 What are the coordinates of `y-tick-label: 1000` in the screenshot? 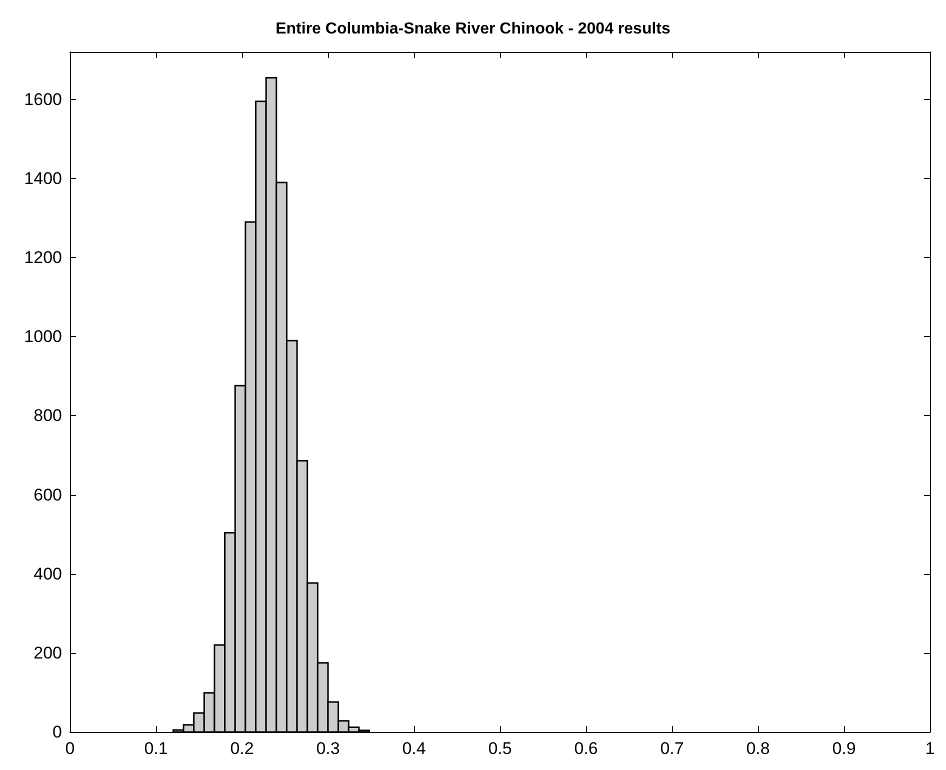 It's located at (43, 336).